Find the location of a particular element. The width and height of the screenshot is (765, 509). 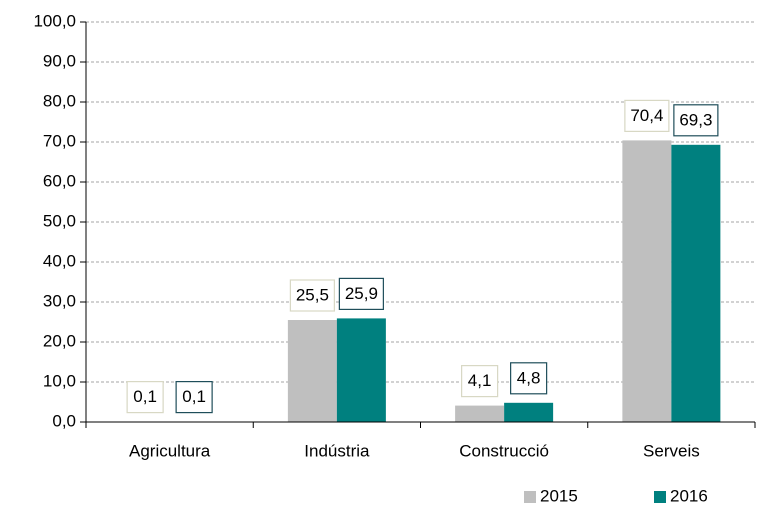

y-tick-label: 10,0 is located at coordinates (59, 380).